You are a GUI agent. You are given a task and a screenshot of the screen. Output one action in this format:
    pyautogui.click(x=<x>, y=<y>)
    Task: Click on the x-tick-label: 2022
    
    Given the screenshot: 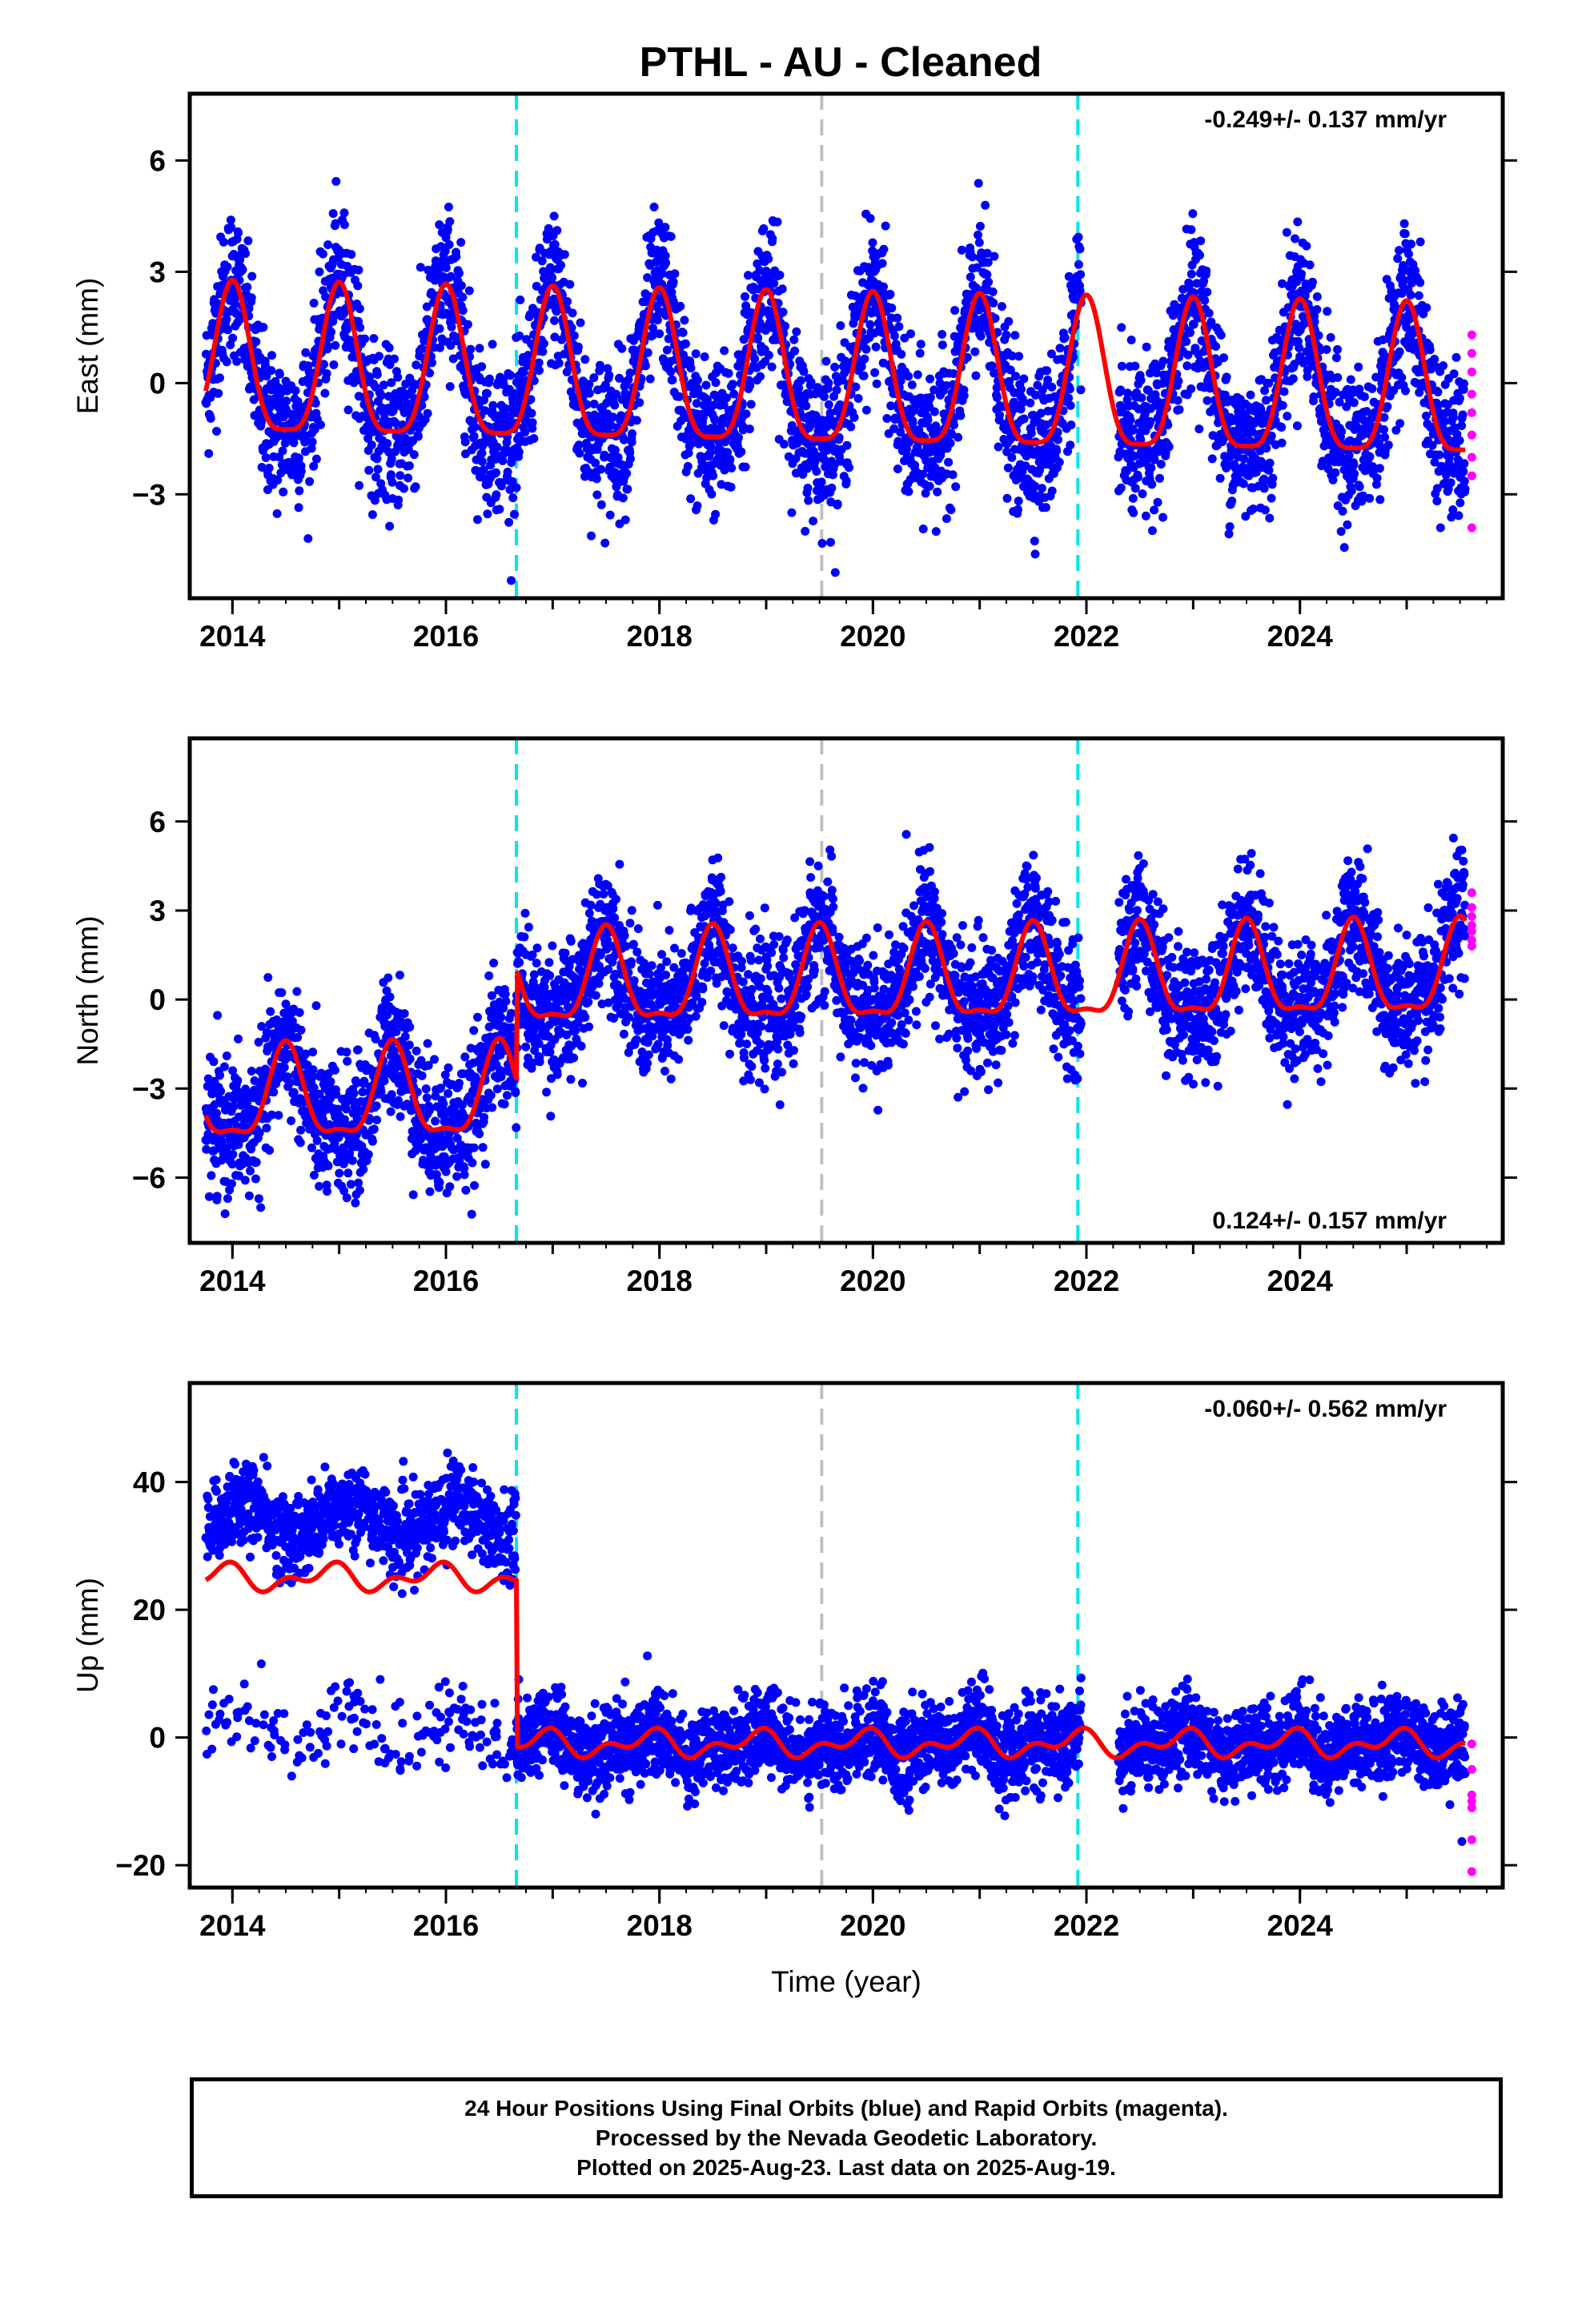 What is the action you would take?
    pyautogui.click(x=1086, y=636)
    